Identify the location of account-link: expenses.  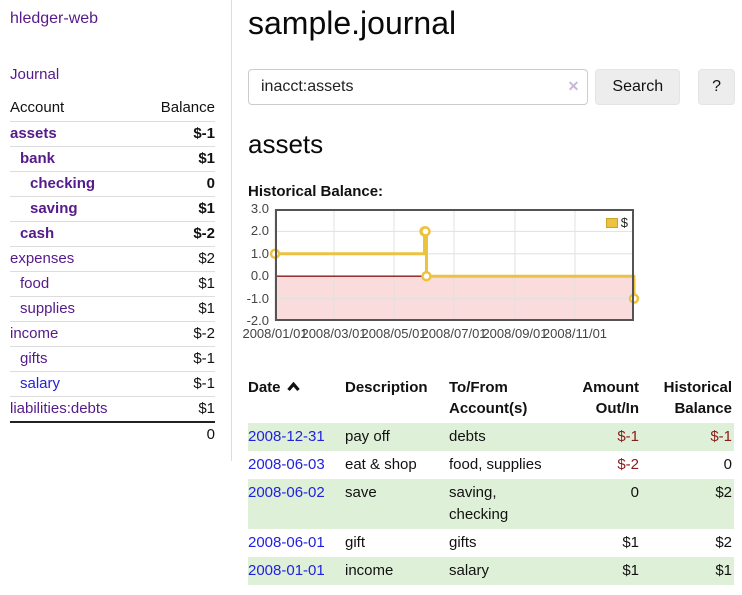
(42, 258).